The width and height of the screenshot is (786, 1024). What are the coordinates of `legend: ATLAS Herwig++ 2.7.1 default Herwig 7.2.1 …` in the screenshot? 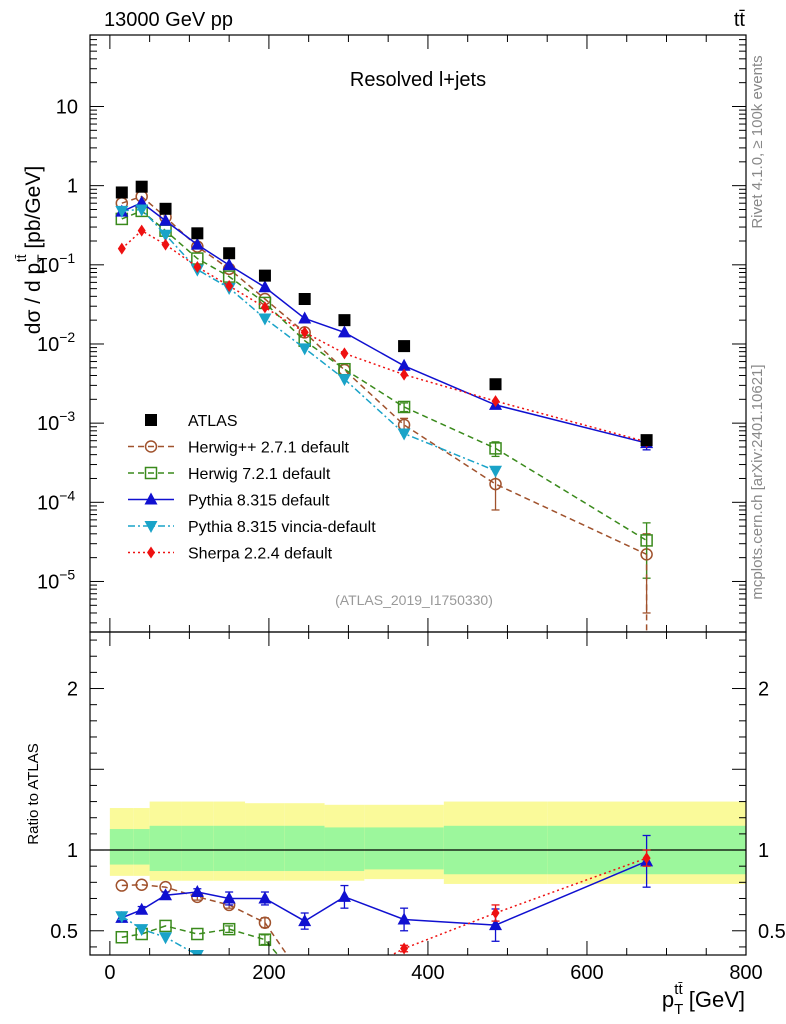 It's located at (252, 488).